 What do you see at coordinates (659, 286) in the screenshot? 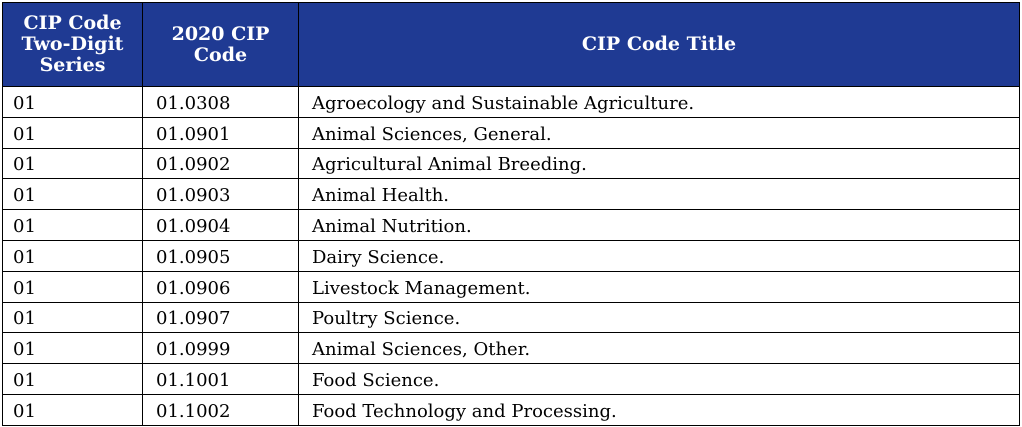
I see `cell-cip-title: Livestock Management.` at bounding box center [659, 286].